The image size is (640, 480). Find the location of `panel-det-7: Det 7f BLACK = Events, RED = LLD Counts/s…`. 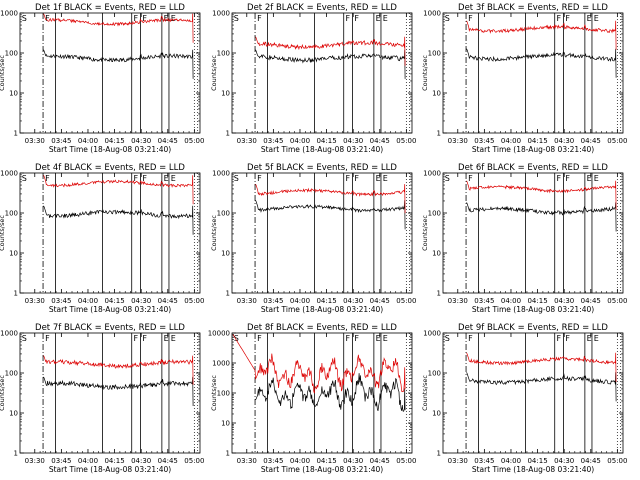

panel-det-7: Det 7f BLACK = Events, RED = LLD Counts/s… is located at coordinates (102, 398).